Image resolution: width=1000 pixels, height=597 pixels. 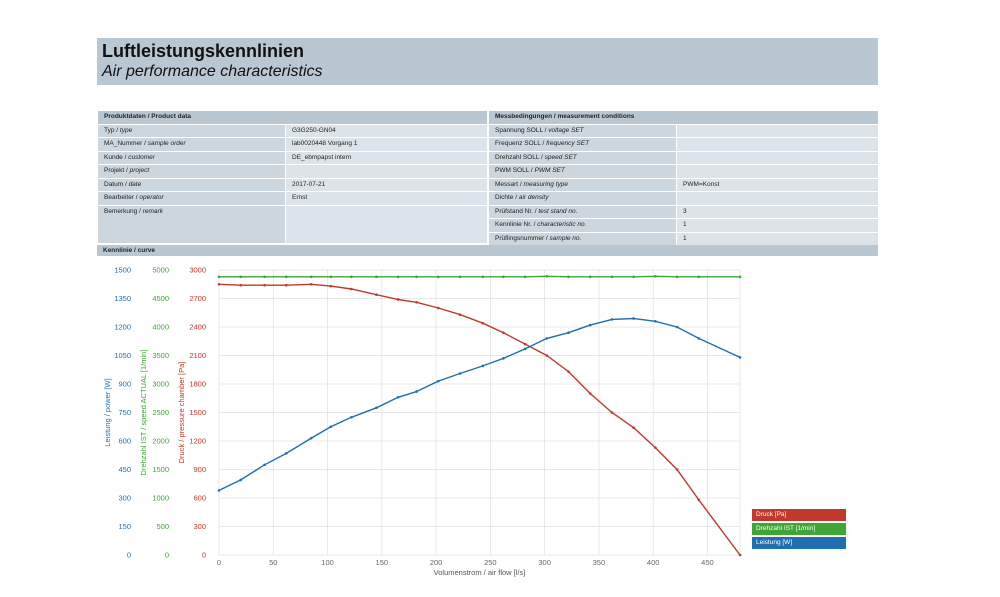 What do you see at coordinates (122, 298) in the screenshot?
I see `power-axis-tick-label: 1350` at bounding box center [122, 298].